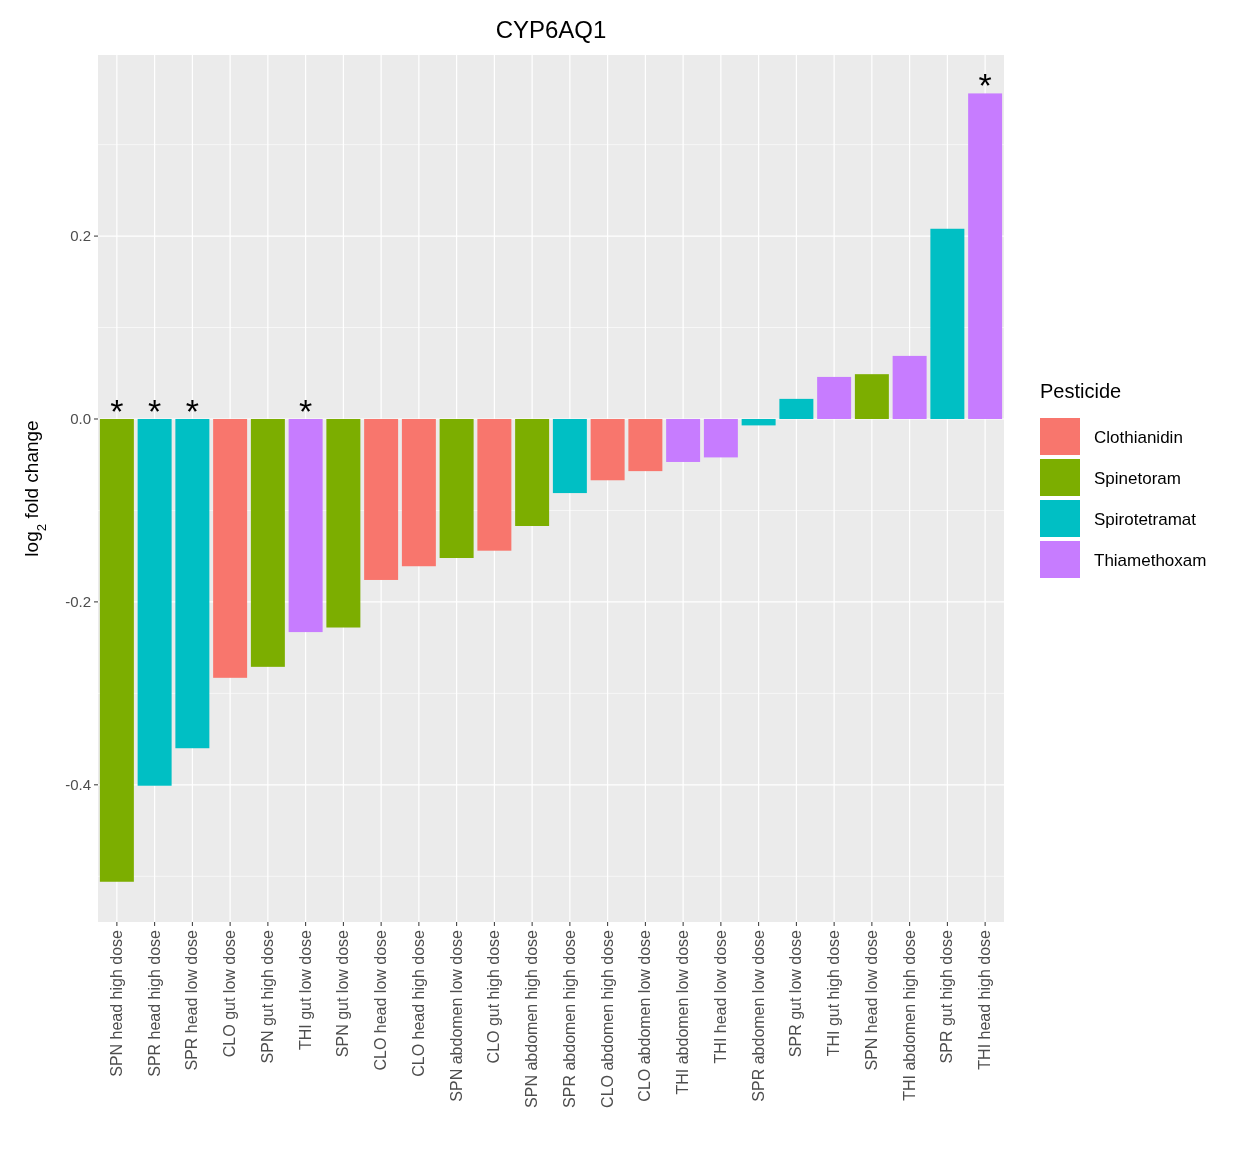 The height and width of the screenshot is (1166, 1246). What do you see at coordinates (683, 1012) in the screenshot?
I see `x-tick-label: THI abdomen low dose` at bounding box center [683, 1012].